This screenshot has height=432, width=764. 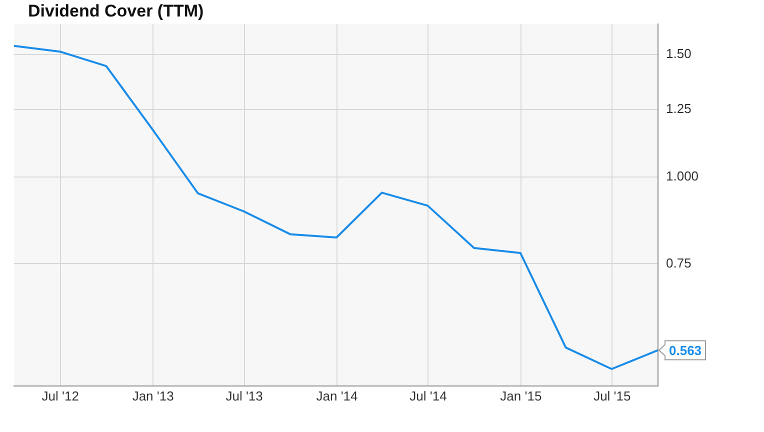 What do you see at coordinates (679, 54) in the screenshot?
I see `y-tick-label: 1.50` at bounding box center [679, 54].